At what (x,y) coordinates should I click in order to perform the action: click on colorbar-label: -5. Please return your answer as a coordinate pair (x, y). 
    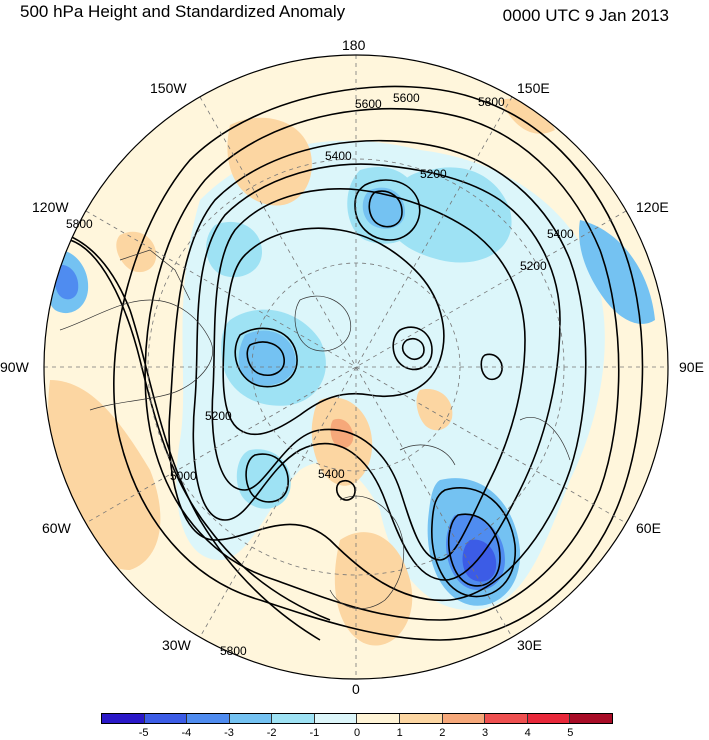
    Looking at the image, I should click on (143, 733).